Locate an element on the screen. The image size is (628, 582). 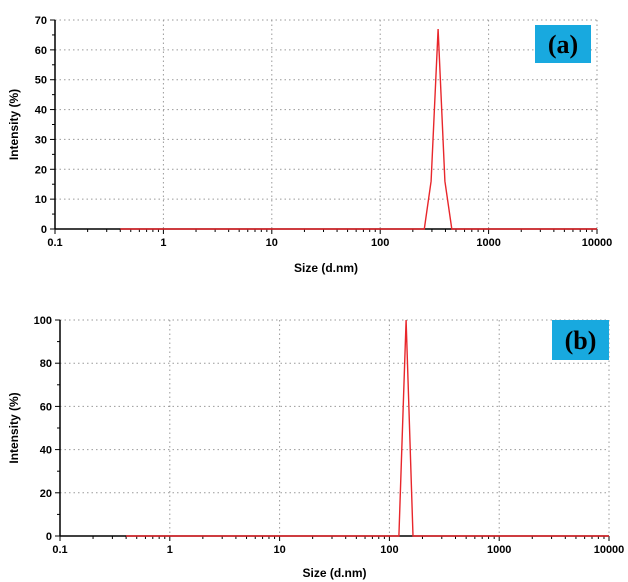
y-tick-label: 10 is located at coordinates (41, 200).